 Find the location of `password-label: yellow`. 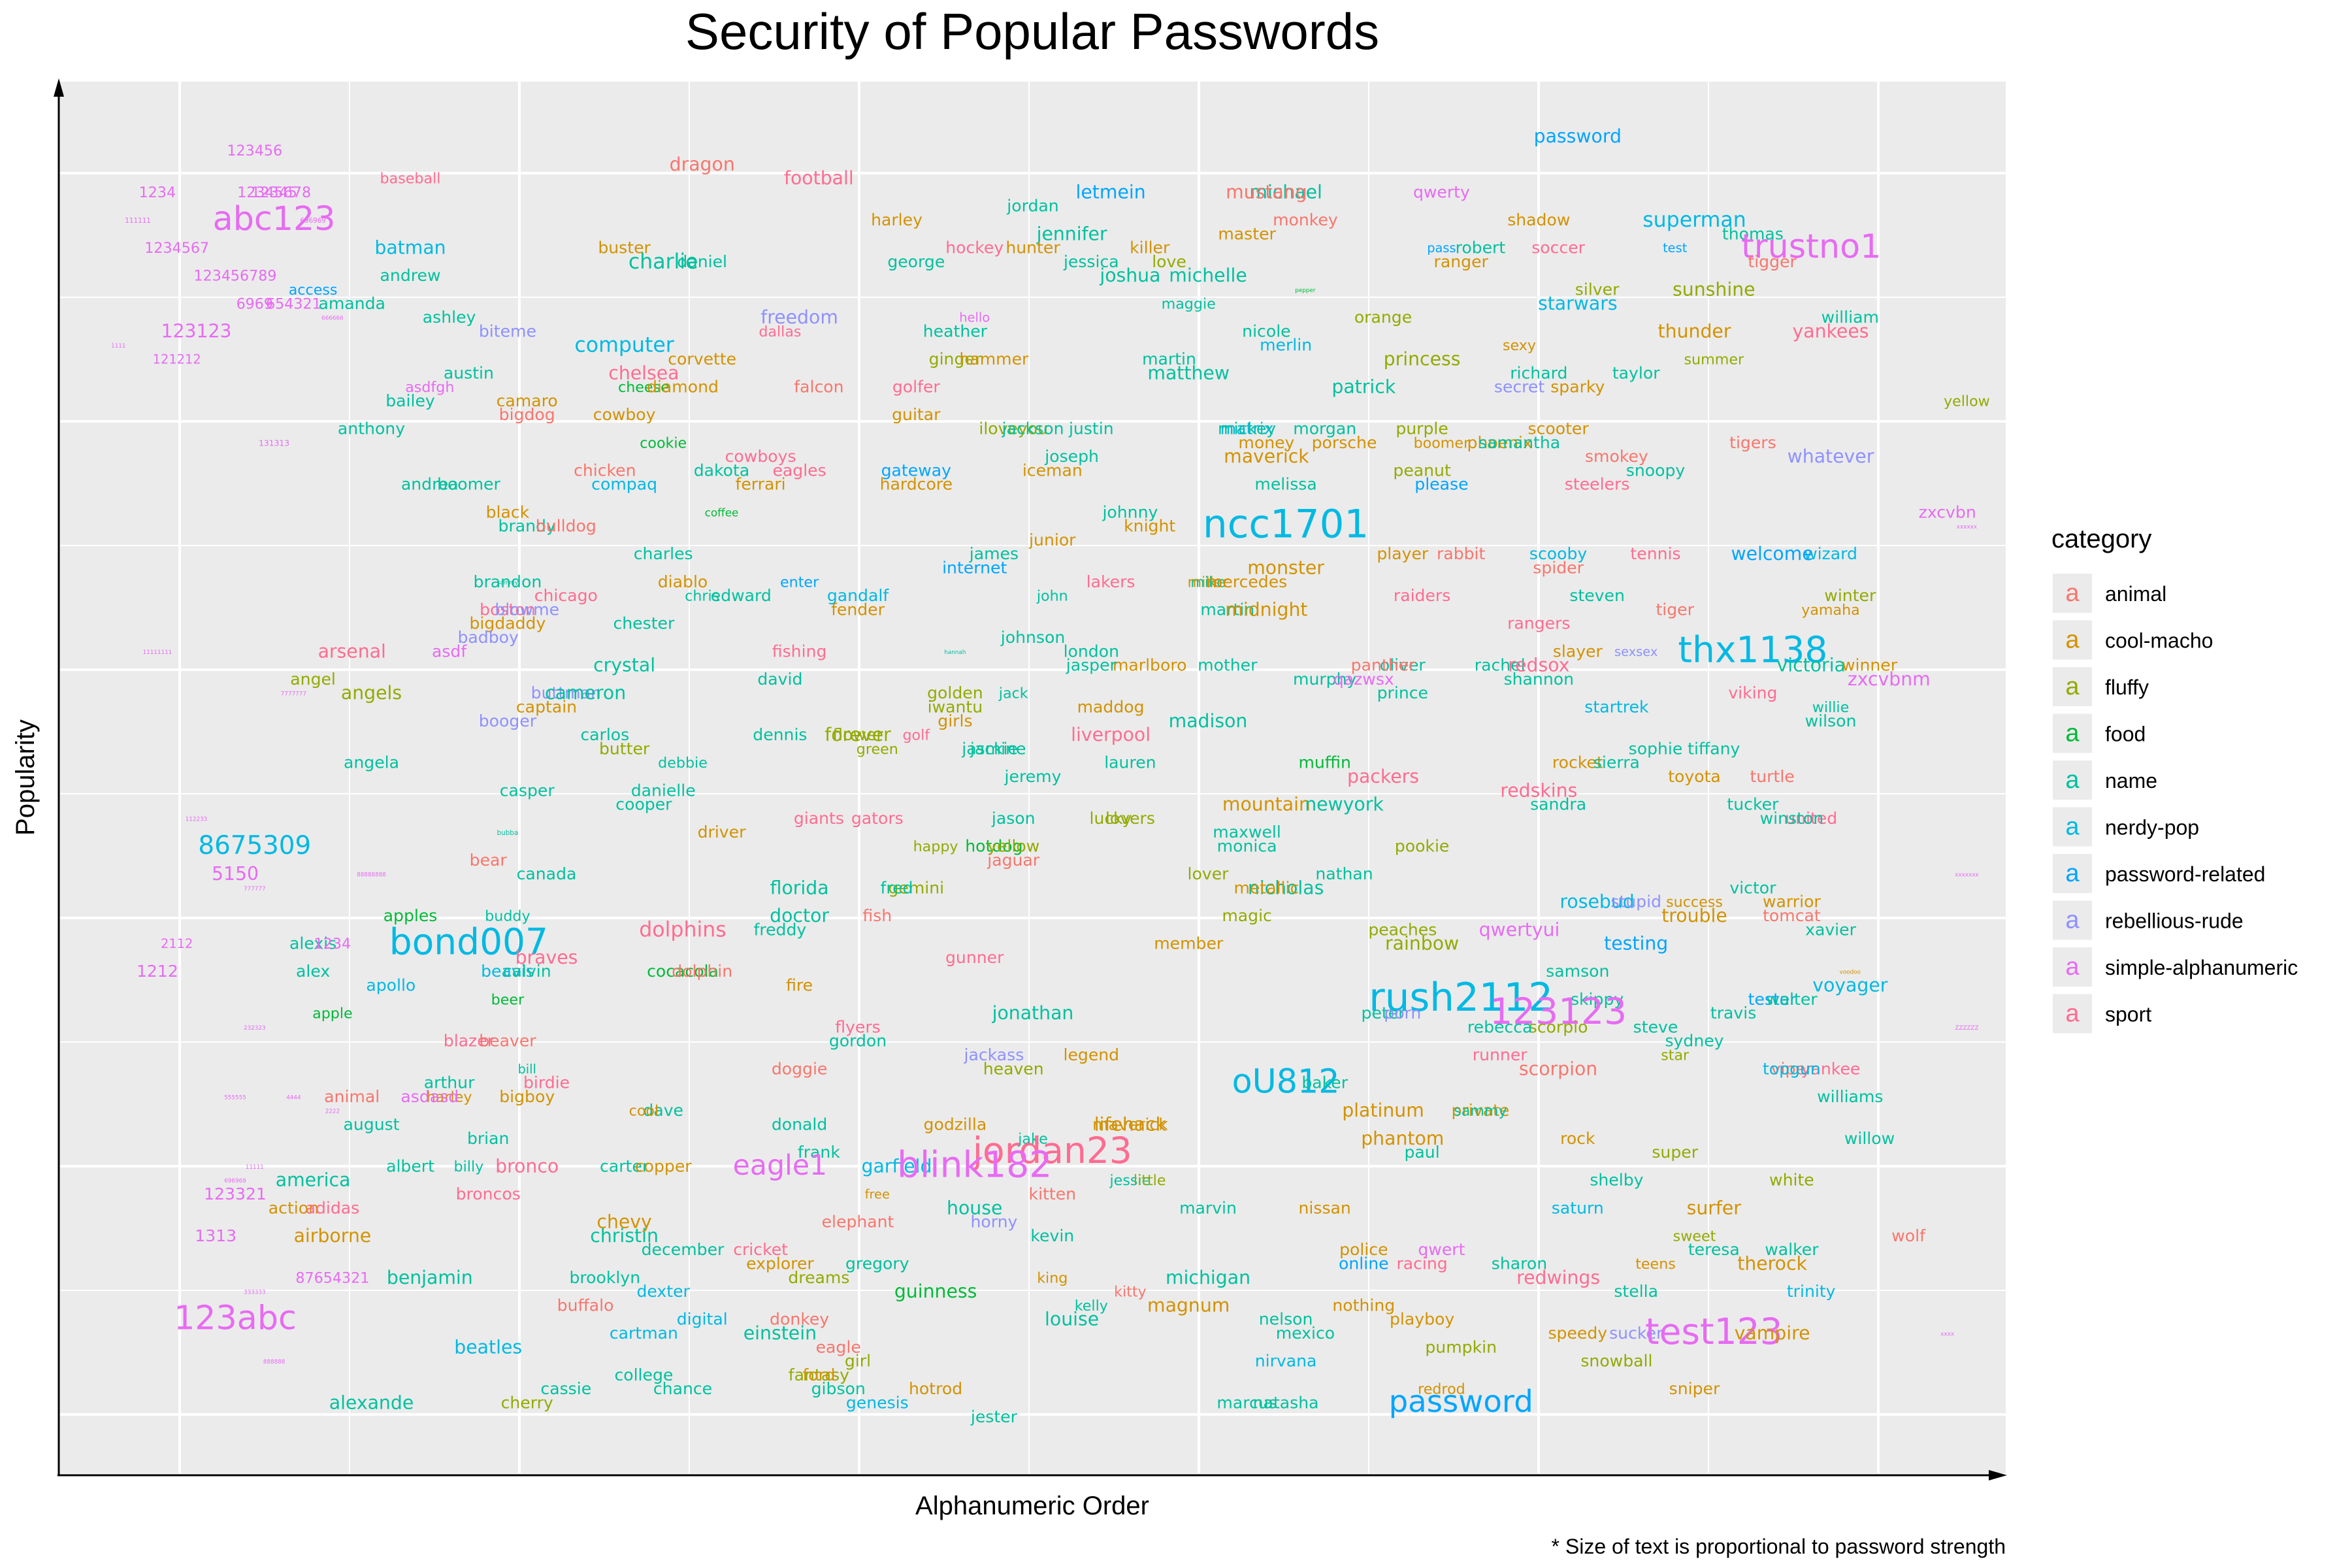

password-label: yellow is located at coordinates (1013, 846).